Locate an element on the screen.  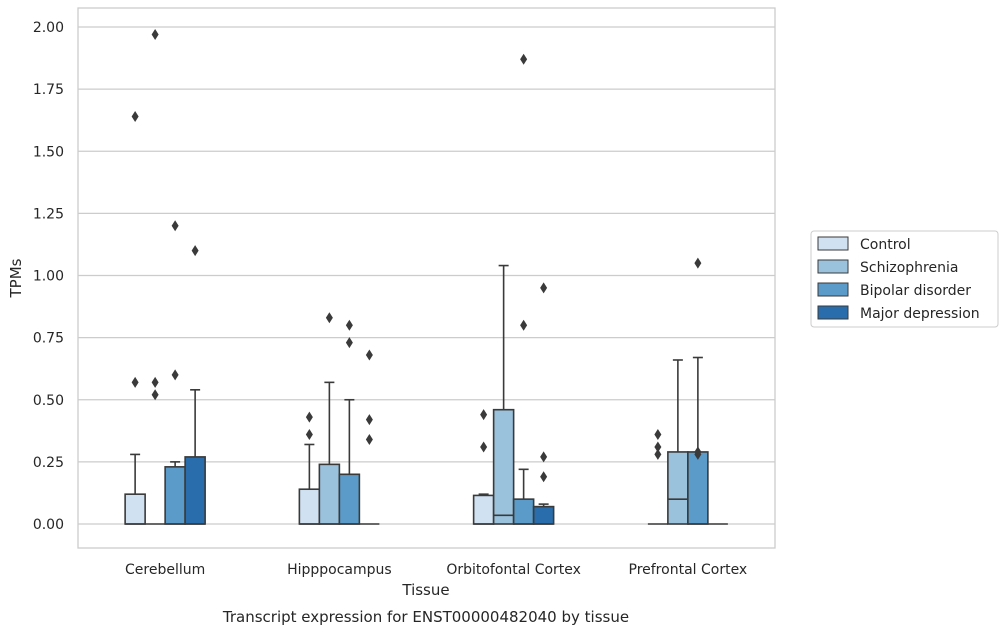
x-axis-label: Tissue is located at coordinates (425, 590).